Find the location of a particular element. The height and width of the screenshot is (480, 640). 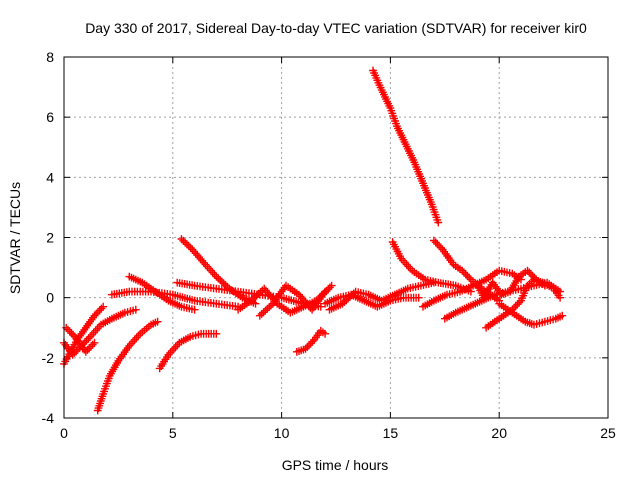

x-tick-labels: 0 5 10 15 20 25 is located at coordinates (338, 433).